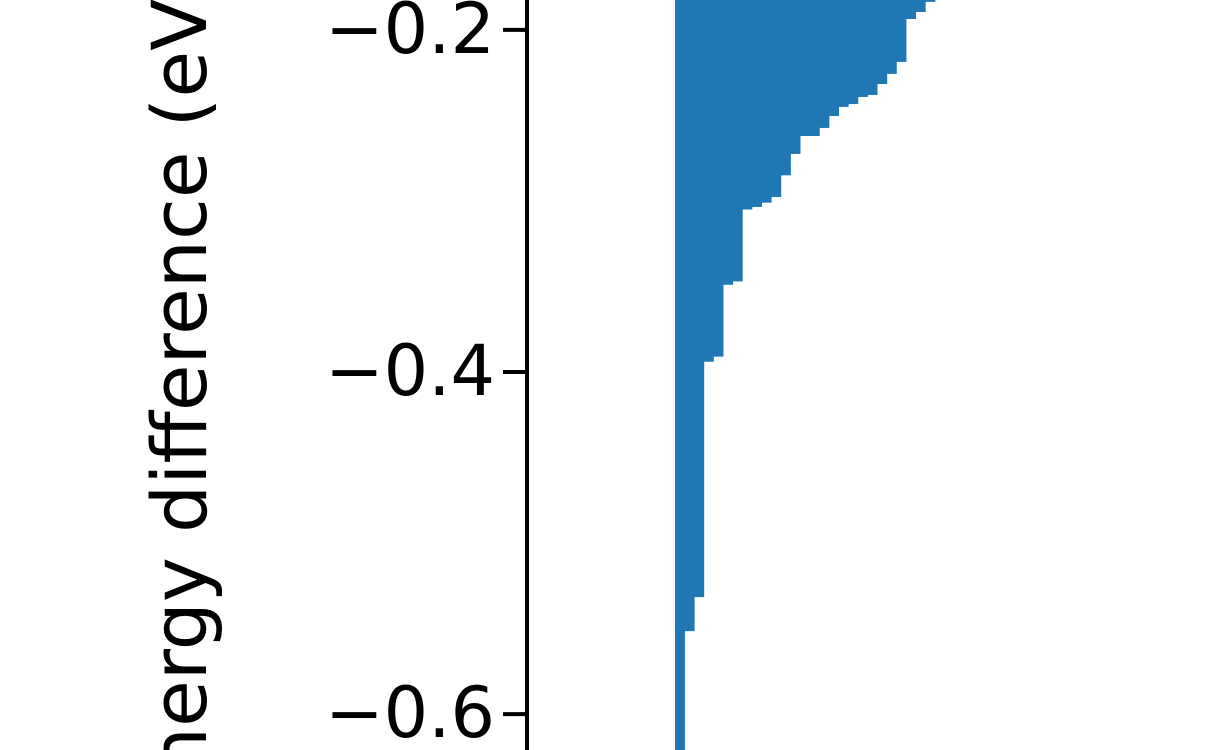 The image size is (1225, 750). Describe the element at coordinates (410, 711) in the screenshot. I see `y-tick-label: −0.6` at that location.